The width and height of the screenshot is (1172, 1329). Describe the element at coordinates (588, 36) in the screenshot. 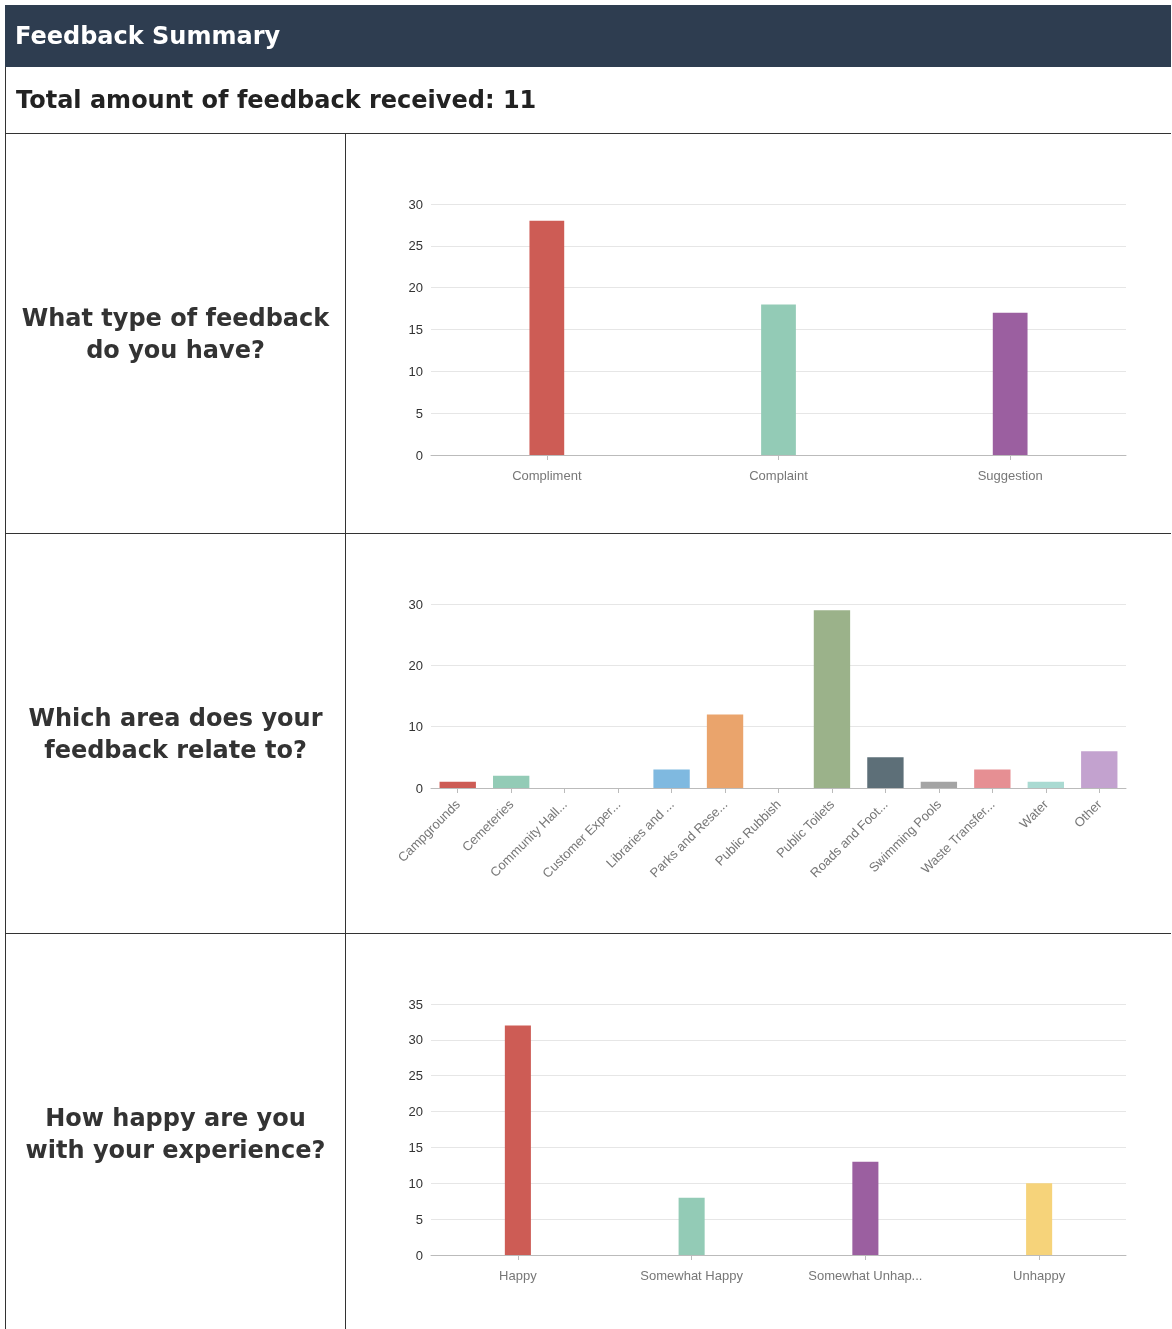

I see `text: Feedback Summary` at that location.